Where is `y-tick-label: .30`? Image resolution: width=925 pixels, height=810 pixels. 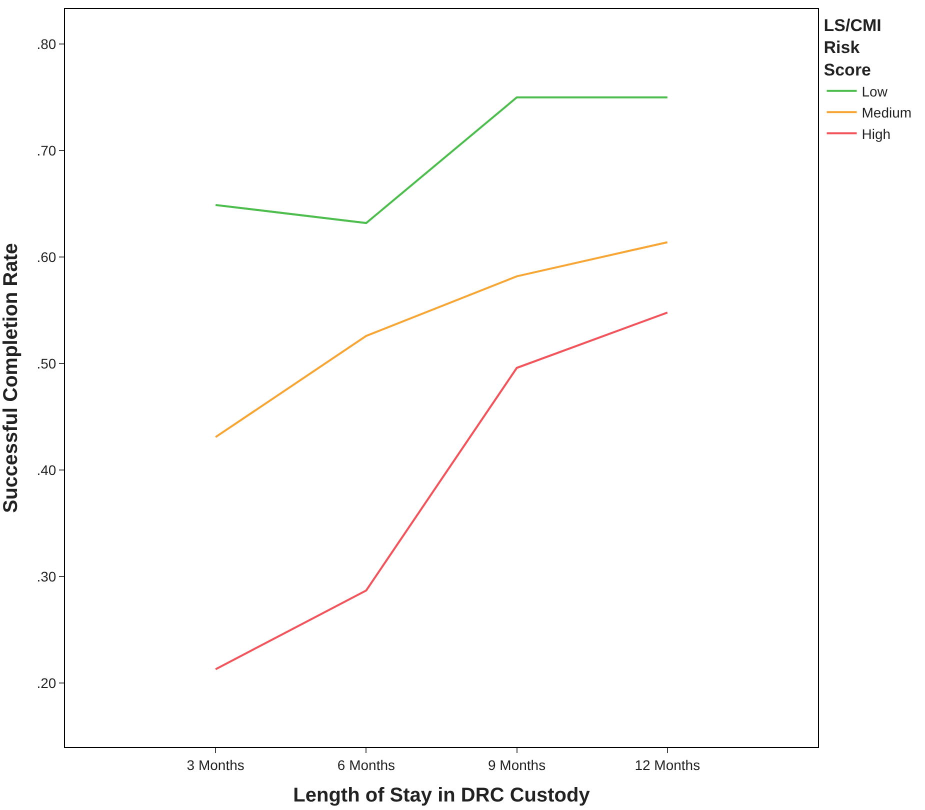 y-tick-label: .30 is located at coordinates (46, 576).